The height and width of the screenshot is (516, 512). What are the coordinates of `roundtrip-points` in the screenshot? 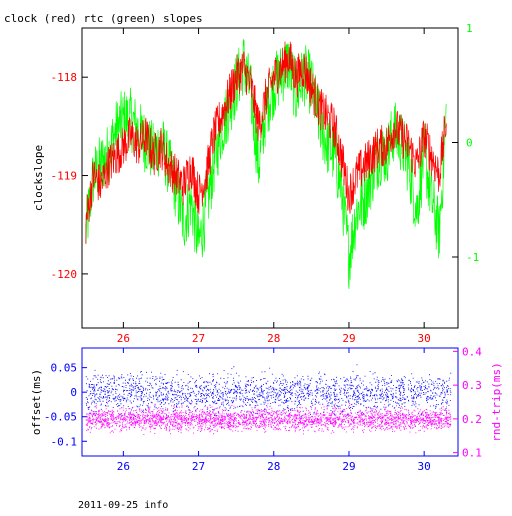 It's located at (268, 418).